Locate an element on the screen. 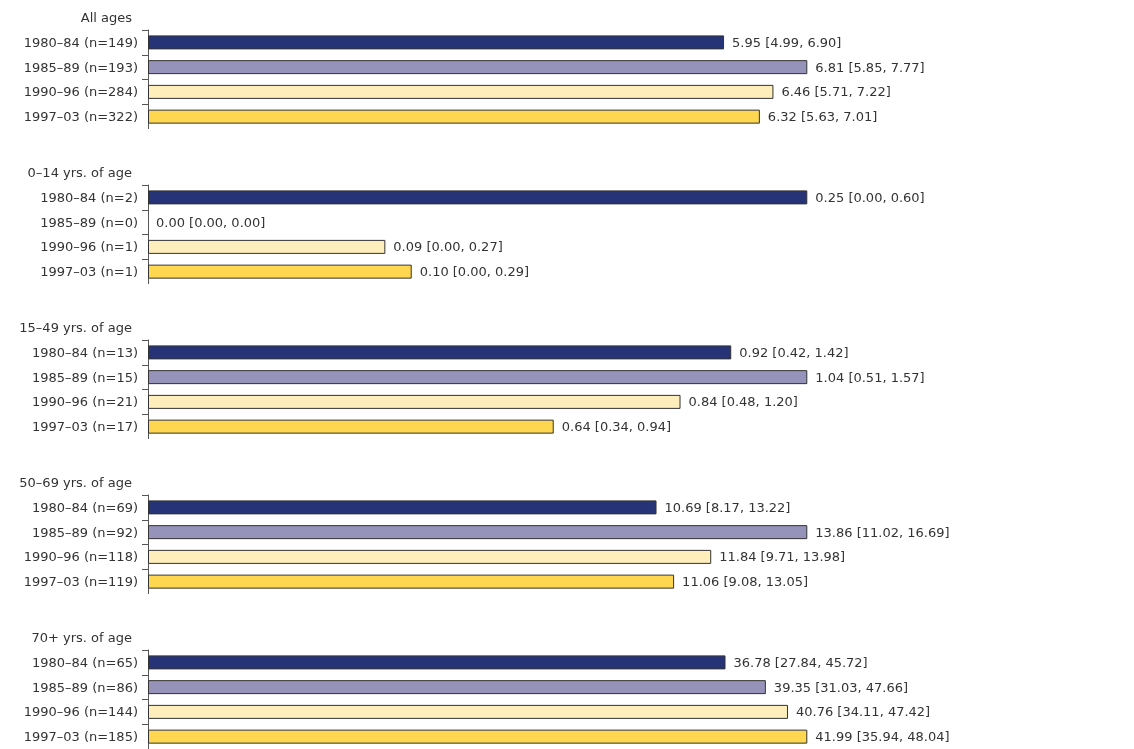 The image size is (1134, 749). y-tick-label: 1985–89 (n=15) is located at coordinates (84, 377).